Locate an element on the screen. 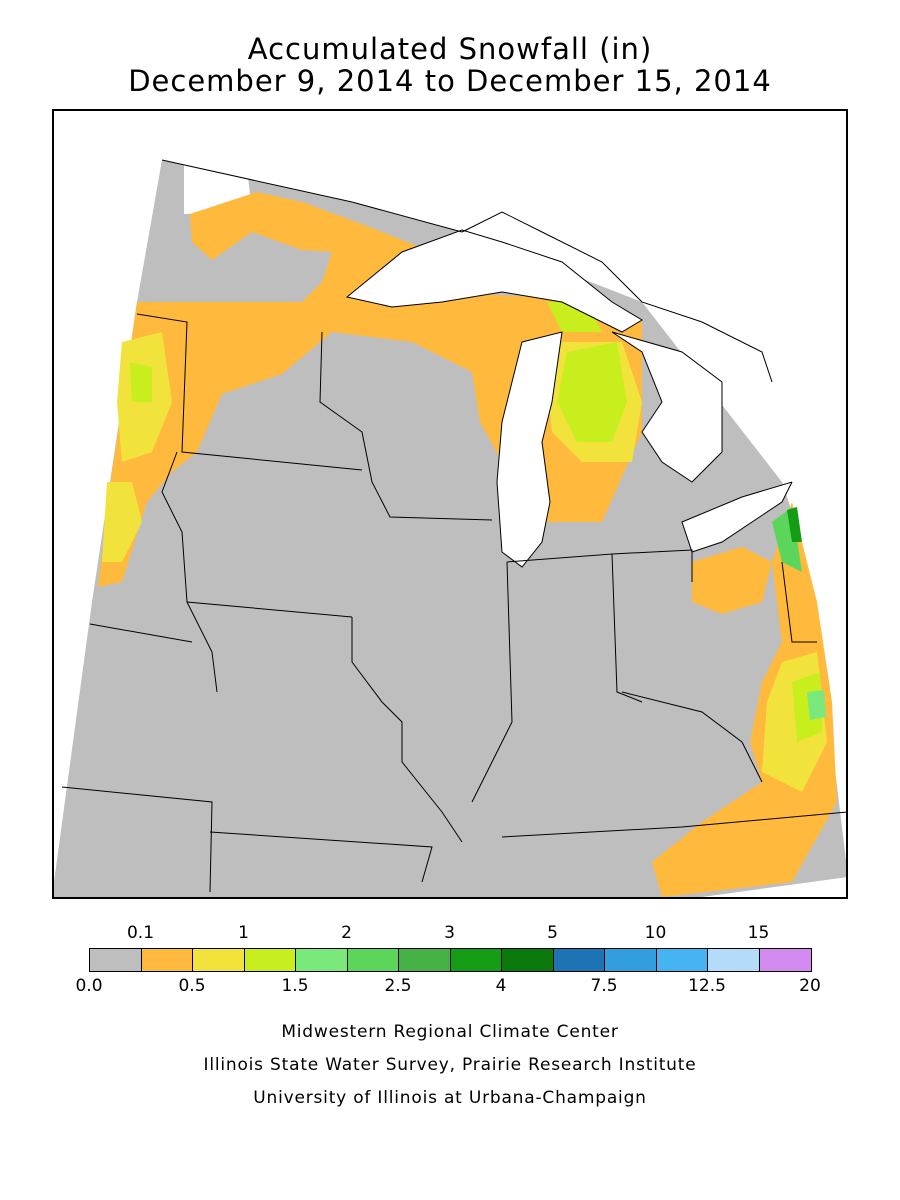 Image resolution: width=900 pixels, height=1200 pixels. snow-area-lime-michigan is located at coordinates (592, 392).